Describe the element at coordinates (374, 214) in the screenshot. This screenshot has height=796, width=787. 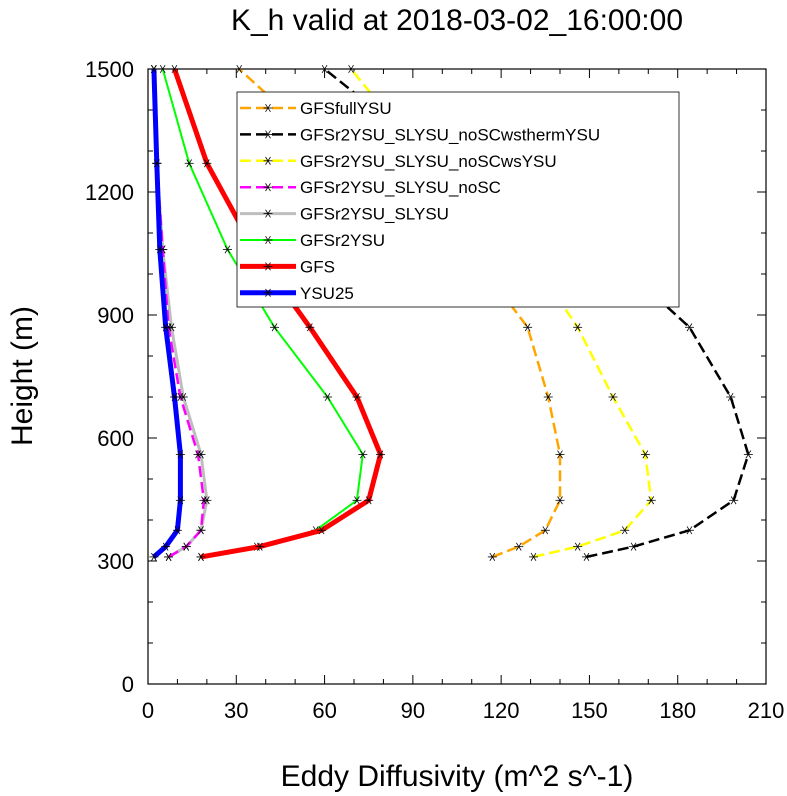
I see `legend-label: GFSr2YSU_SLYSU` at that location.